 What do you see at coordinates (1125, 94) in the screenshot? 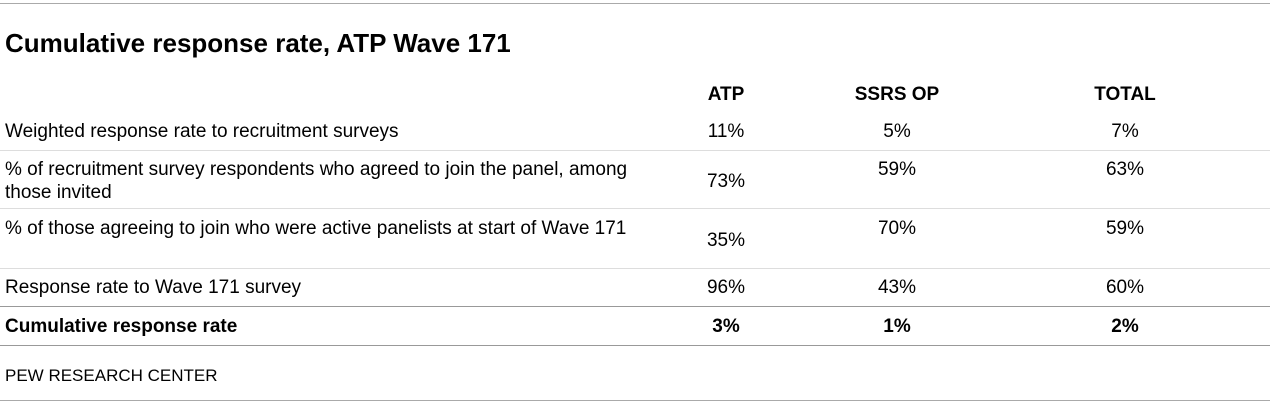
I see `column-header: TOTAL` at bounding box center [1125, 94].